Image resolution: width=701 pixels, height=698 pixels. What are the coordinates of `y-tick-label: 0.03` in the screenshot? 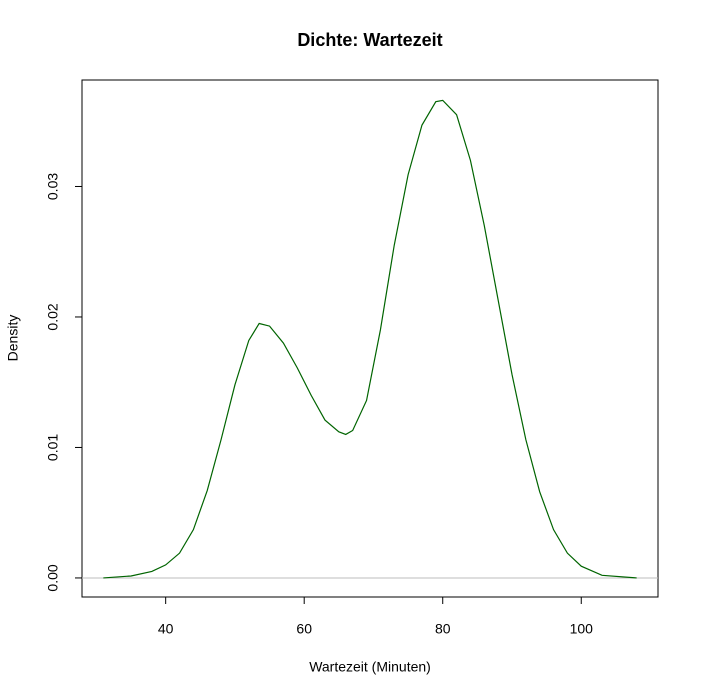 It's located at (53, 186).